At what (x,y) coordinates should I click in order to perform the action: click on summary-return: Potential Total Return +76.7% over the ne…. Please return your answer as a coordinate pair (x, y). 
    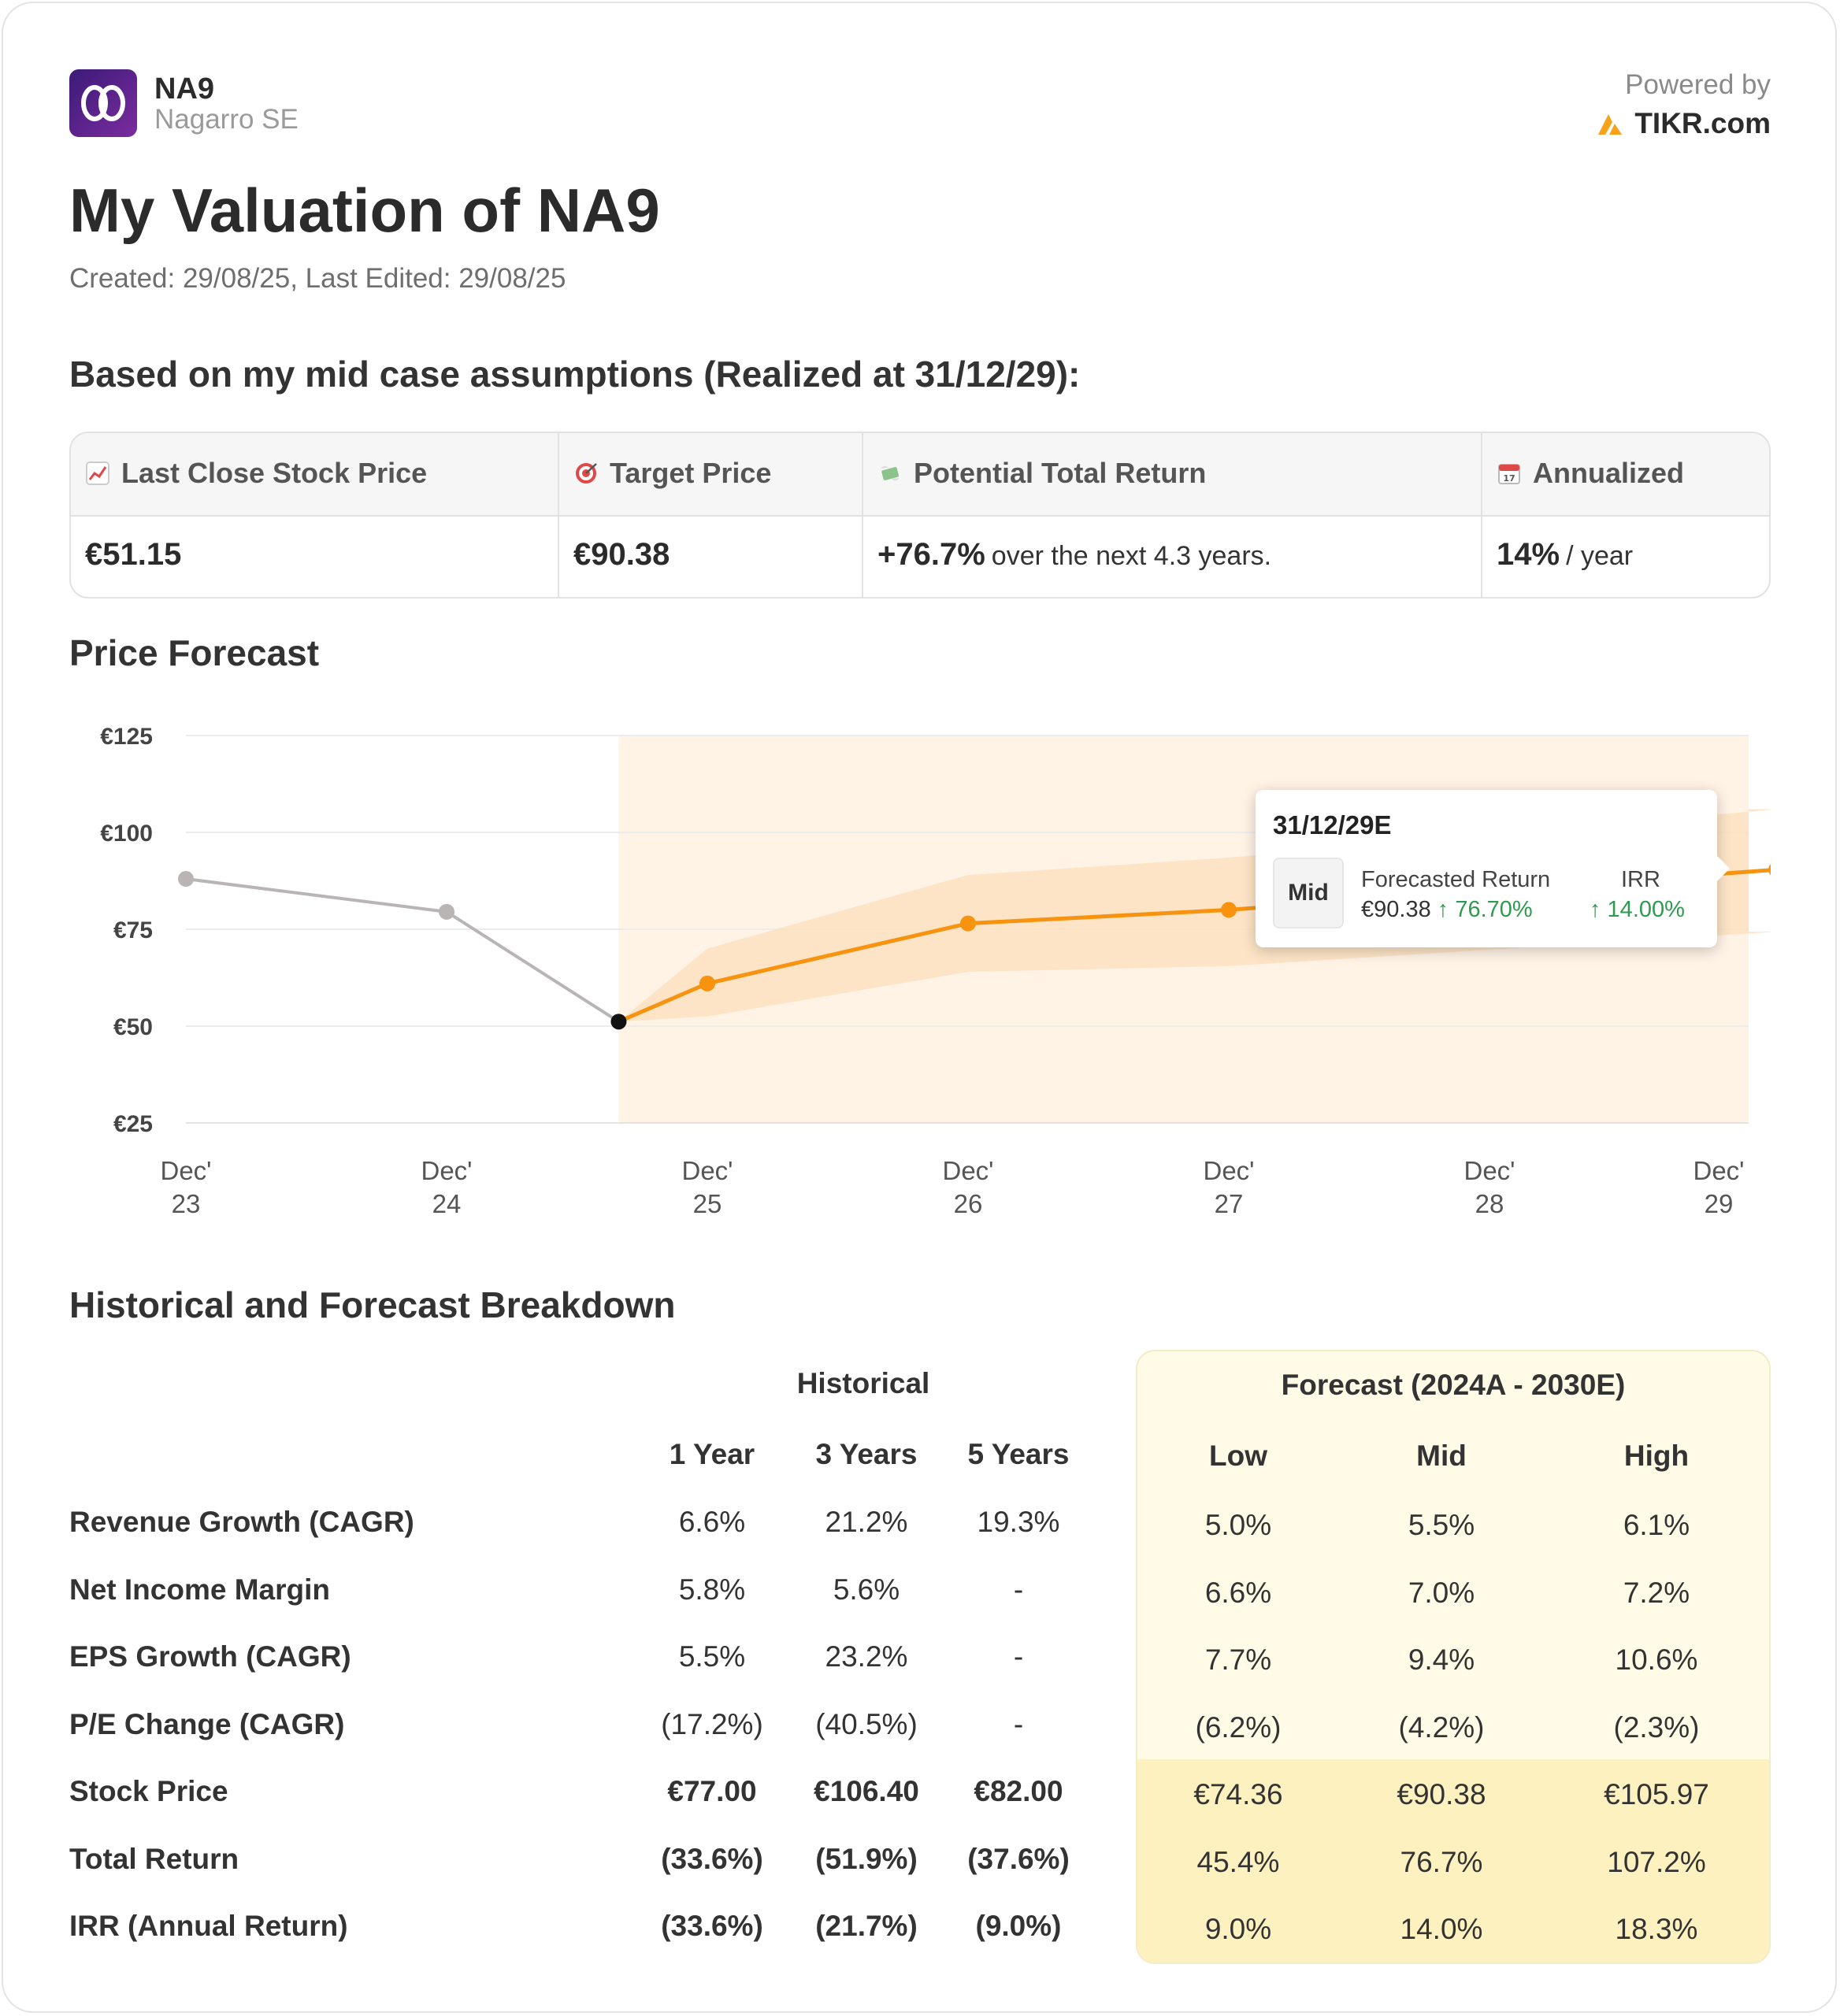
    Looking at the image, I should click on (1172, 515).